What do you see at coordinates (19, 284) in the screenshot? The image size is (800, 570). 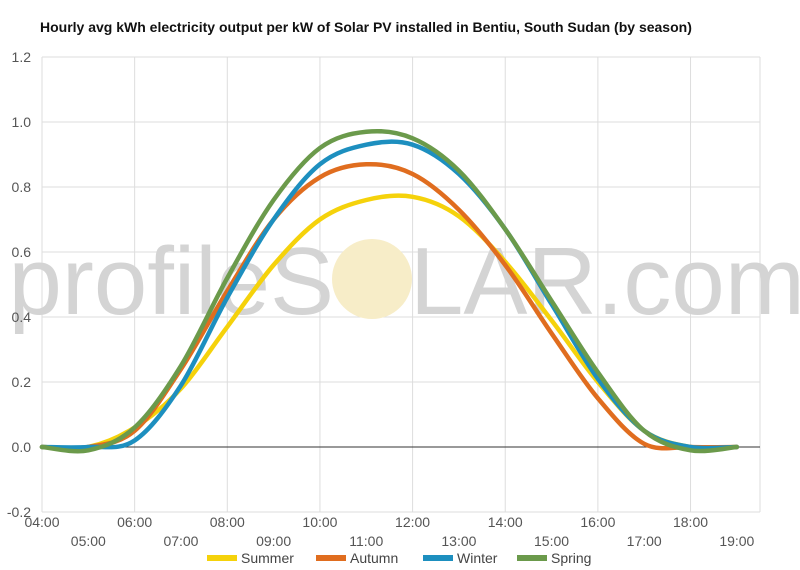 I see `y-axis-ticks: -0.2 0.0 0.2 0.4 0.6 0.8 1.0 1.2` at bounding box center [19, 284].